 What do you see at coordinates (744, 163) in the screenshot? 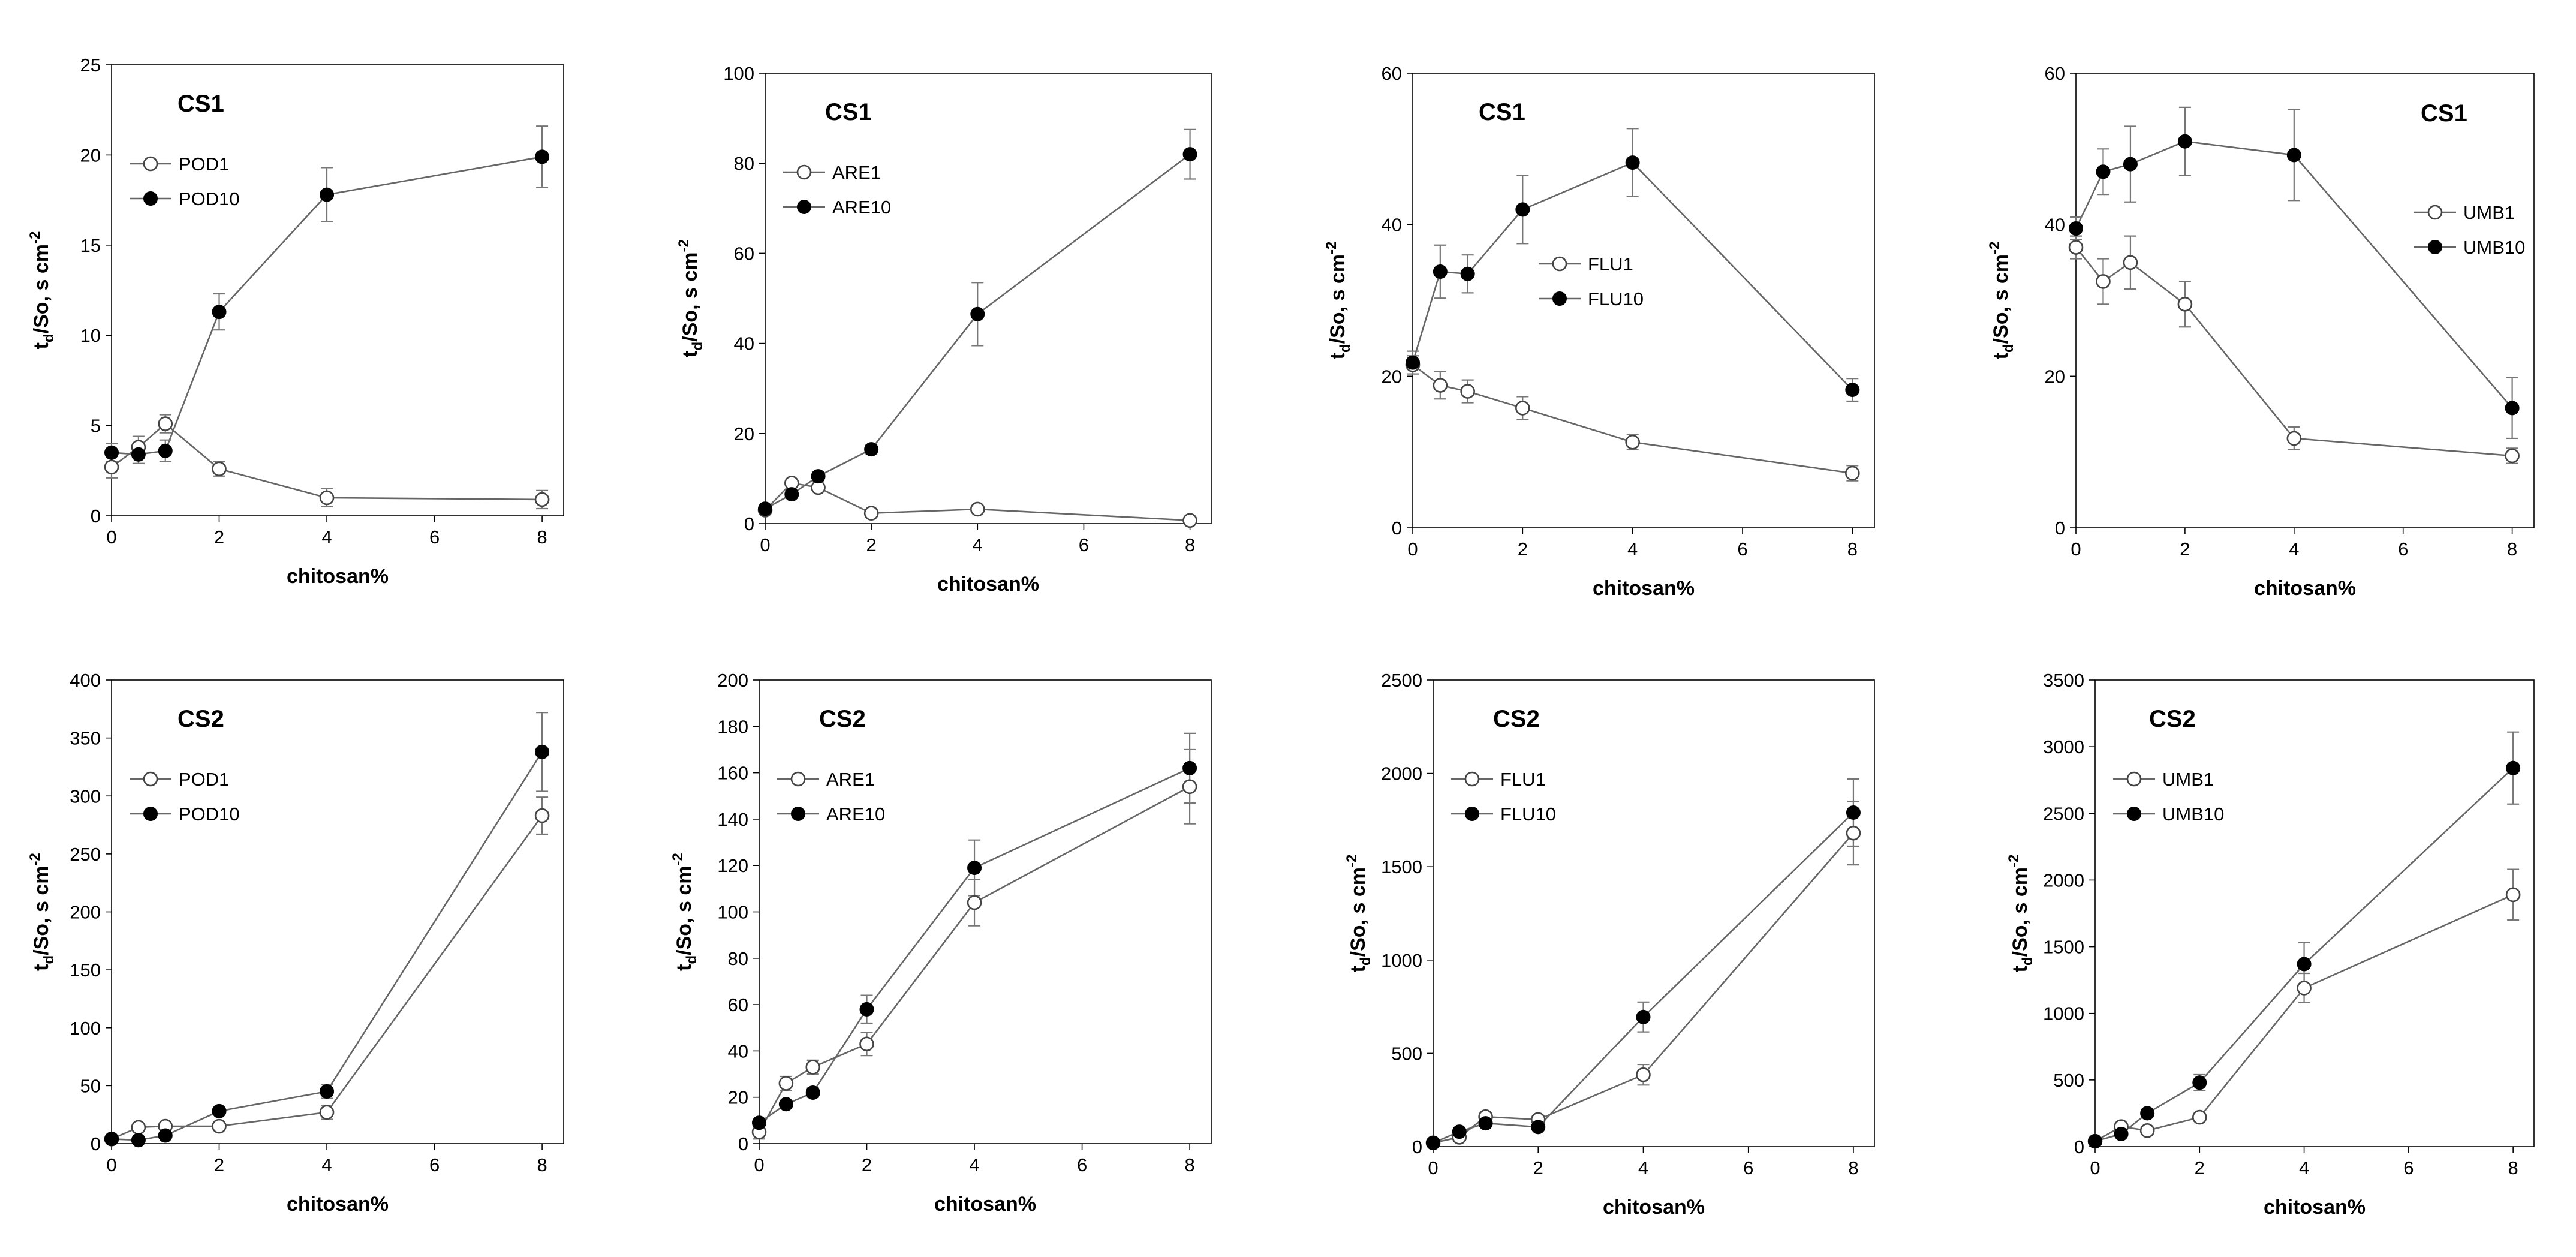
I see `y-tick-label: 80` at bounding box center [744, 163].